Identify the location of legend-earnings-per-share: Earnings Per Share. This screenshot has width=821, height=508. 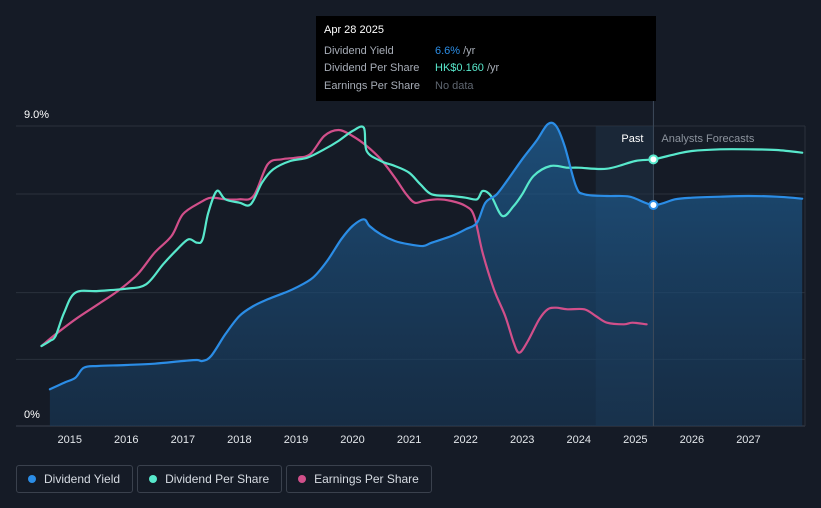
(359, 479).